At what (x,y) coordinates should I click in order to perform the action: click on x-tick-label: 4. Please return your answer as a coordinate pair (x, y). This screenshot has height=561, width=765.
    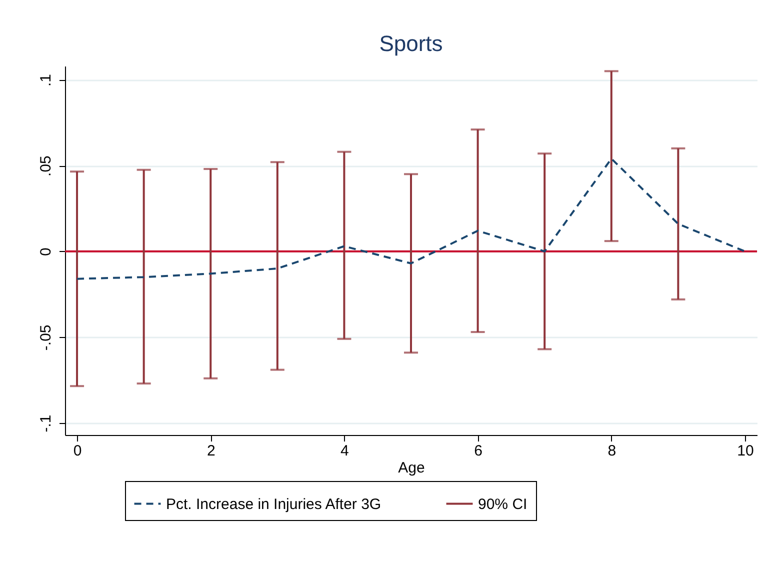
    Looking at the image, I should click on (344, 451).